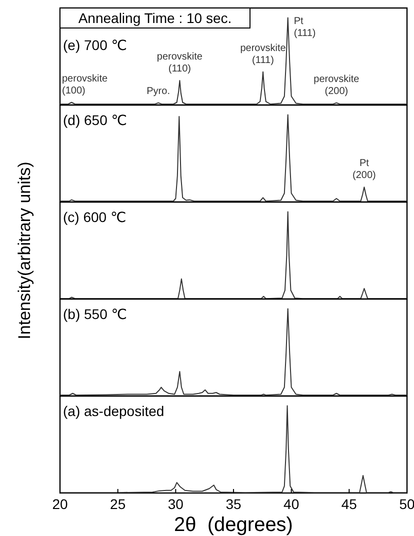 Image resolution: width=414 pixels, height=536 pixels. I want to click on annotation: Pyro., so click(158, 91).